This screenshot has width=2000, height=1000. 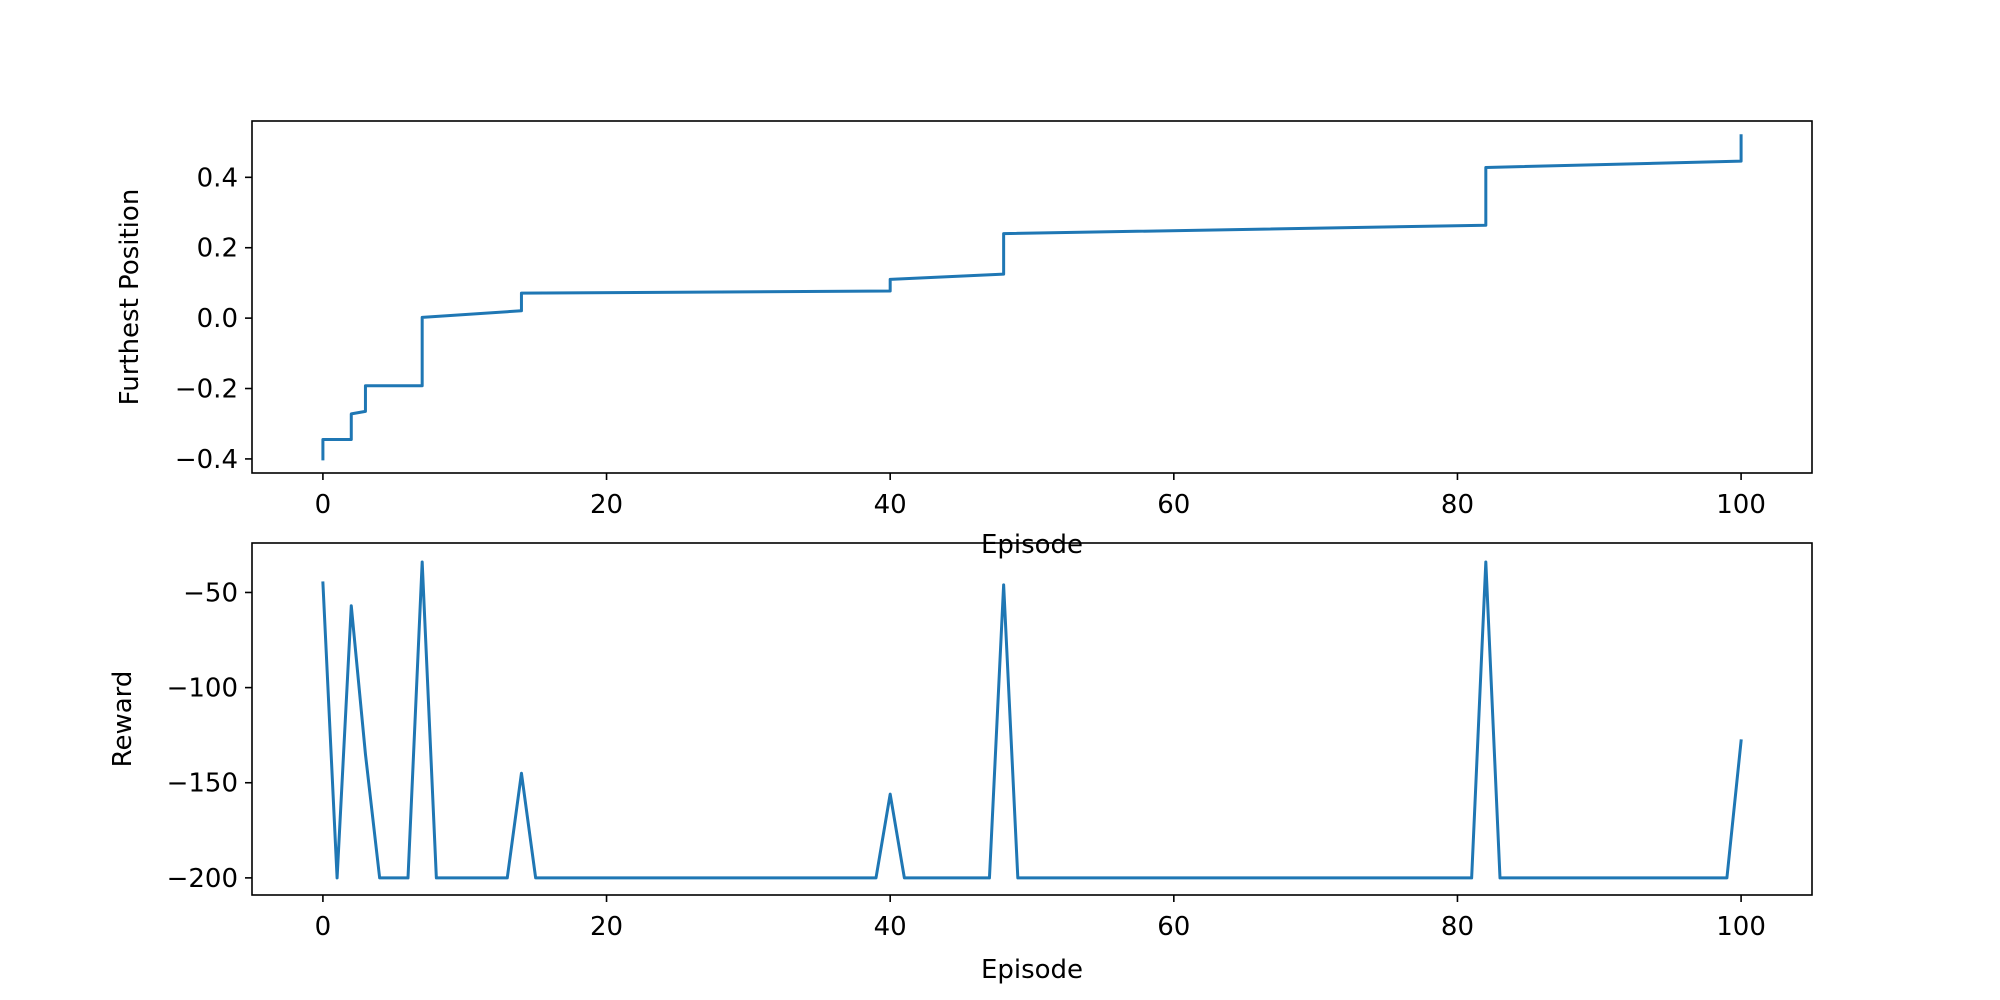 I want to click on position-y-tick-label: 0.2, so click(x=217, y=249).